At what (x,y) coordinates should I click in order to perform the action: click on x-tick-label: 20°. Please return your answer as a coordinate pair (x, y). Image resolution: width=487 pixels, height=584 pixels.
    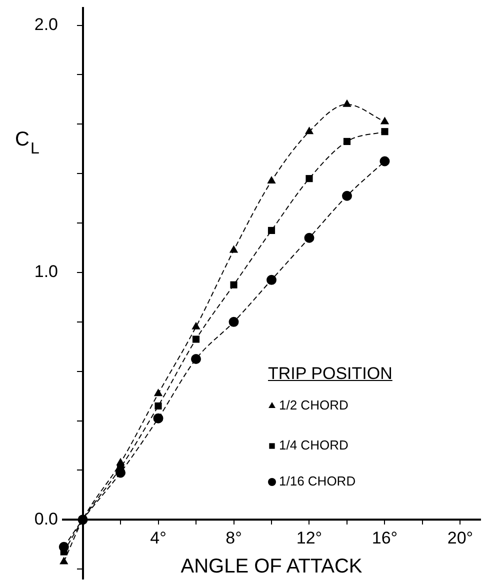
    Looking at the image, I should click on (460, 538).